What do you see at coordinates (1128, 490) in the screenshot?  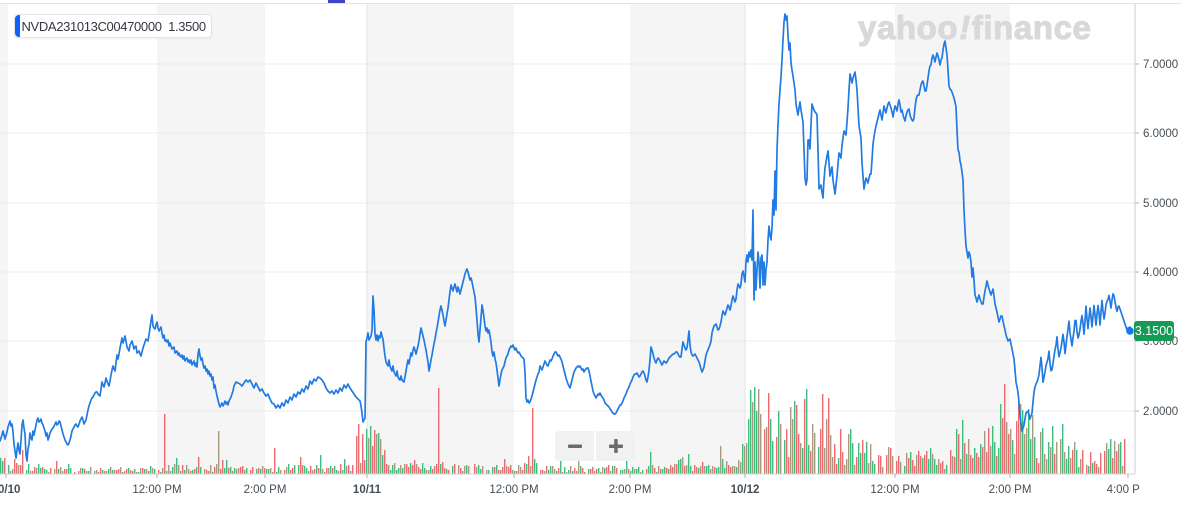 I see `svg-text: 4:00 PM` at bounding box center [1128, 490].